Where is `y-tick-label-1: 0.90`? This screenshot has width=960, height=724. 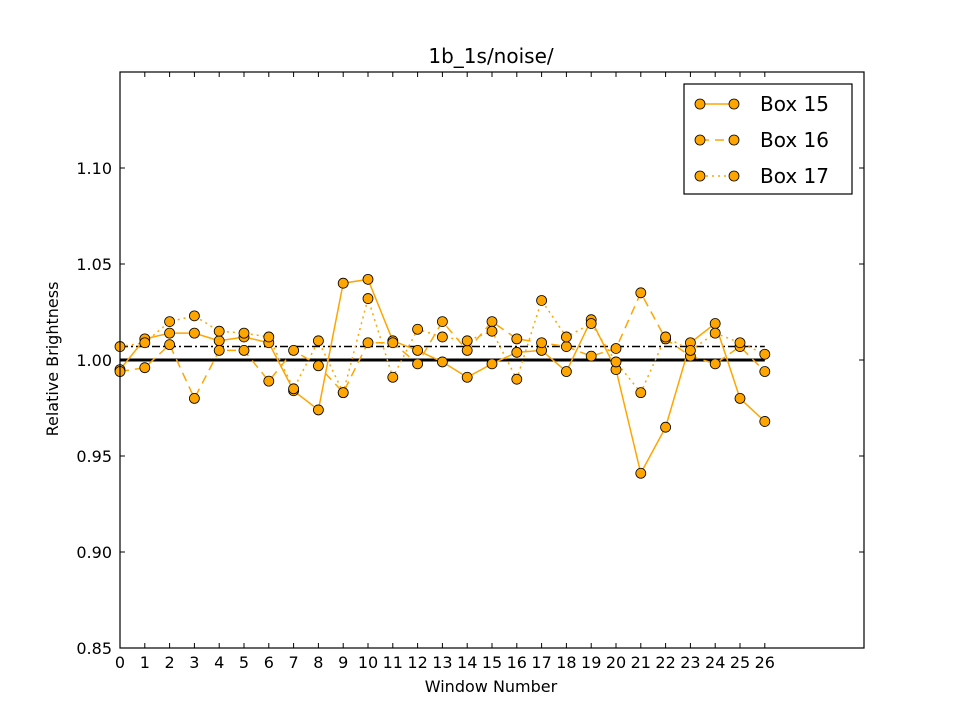 y-tick-label-1: 0.90 is located at coordinates (94, 552).